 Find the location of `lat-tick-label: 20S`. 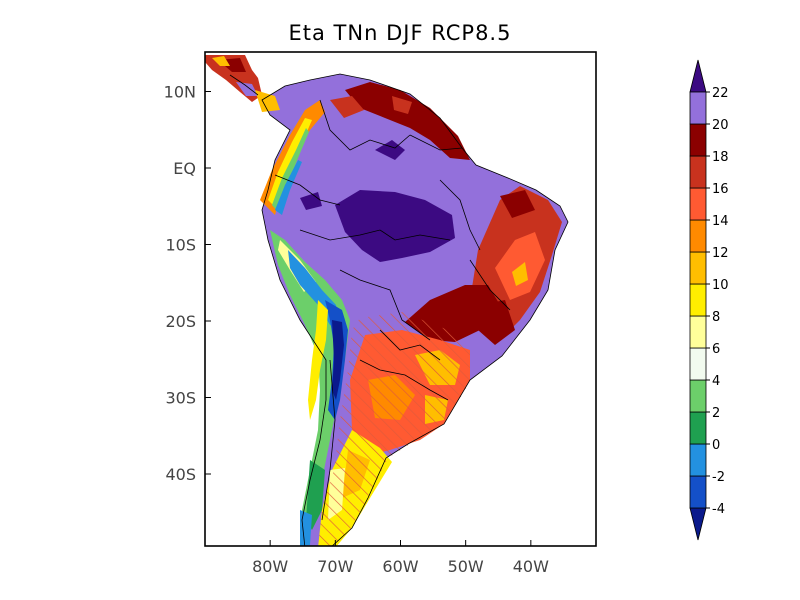

lat-tick-label: 20S is located at coordinates (180, 321).